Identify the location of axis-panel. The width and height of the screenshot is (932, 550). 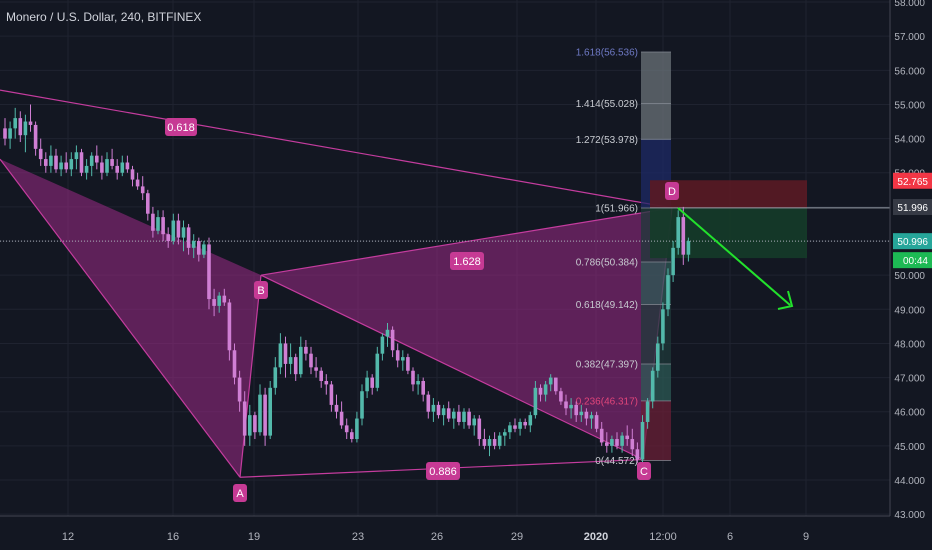
(911, 275).